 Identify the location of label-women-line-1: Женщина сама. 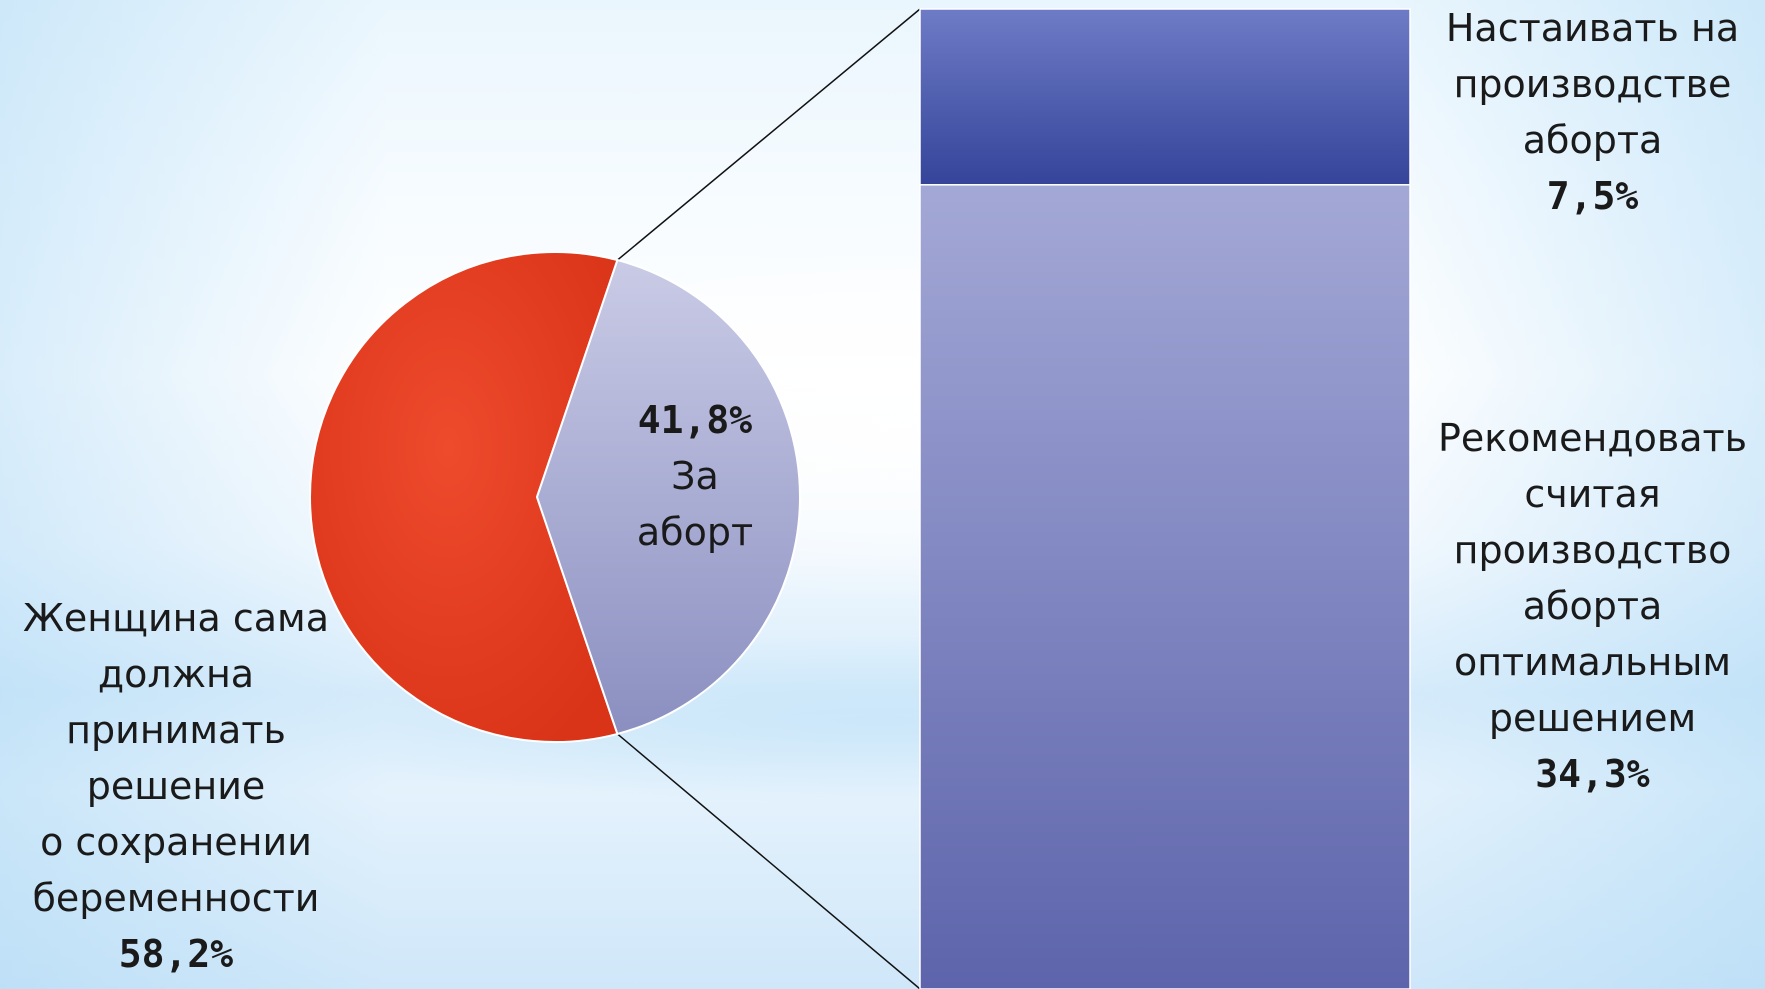
(176, 618).